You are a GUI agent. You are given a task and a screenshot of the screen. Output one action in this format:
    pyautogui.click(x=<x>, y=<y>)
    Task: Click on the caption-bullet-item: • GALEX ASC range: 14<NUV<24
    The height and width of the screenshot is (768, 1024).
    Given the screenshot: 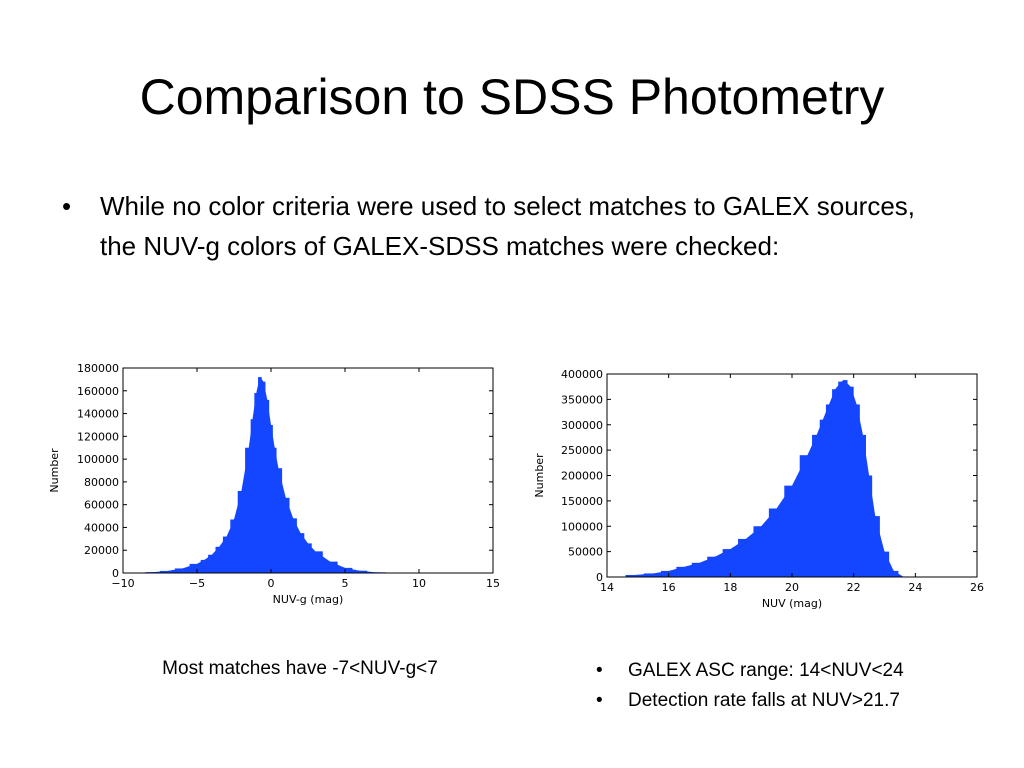 What is the action you would take?
    pyautogui.click(x=800, y=671)
    